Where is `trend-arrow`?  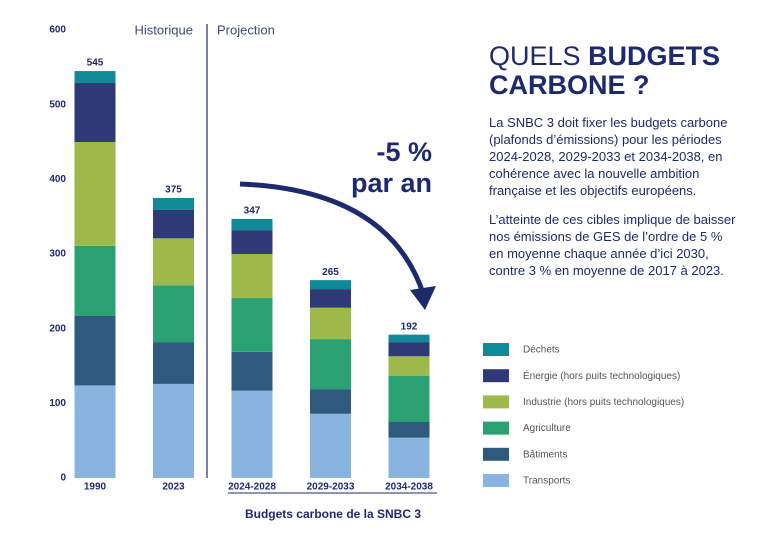 trend-arrow is located at coordinates (333, 239).